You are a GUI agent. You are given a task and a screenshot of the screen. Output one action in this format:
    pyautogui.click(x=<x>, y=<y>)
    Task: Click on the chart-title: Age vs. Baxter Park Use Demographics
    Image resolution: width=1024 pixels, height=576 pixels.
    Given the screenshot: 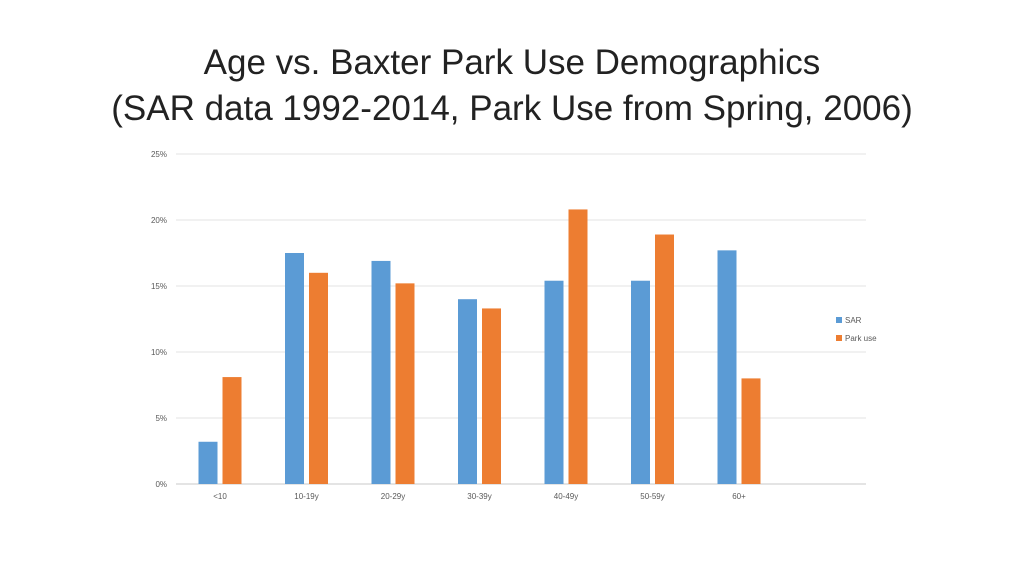 What is the action you would take?
    pyautogui.click(x=512, y=62)
    